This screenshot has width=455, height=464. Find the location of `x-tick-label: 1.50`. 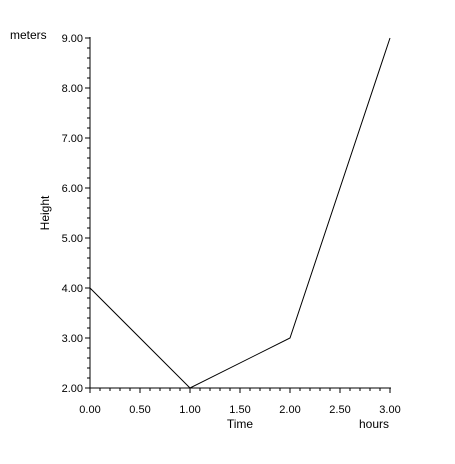

x-tick-label: 1.50 is located at coordinates (239, 410).